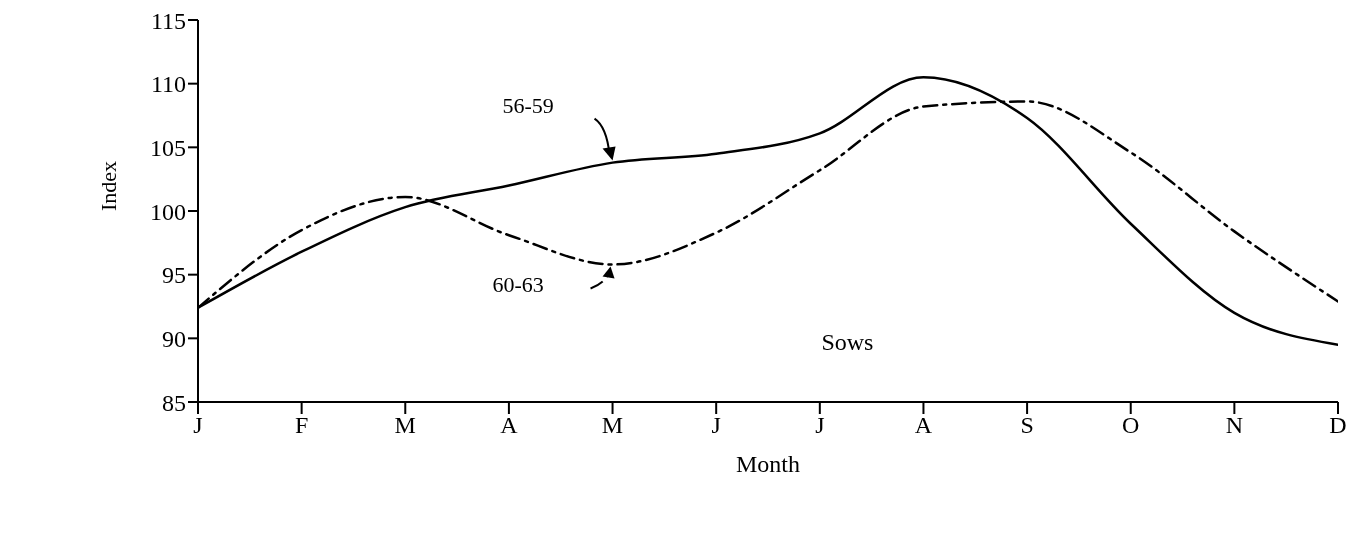  What do you see at coordinates (847, 341) in the screenshot?
I see `annotation: Sows` at bounding box center [847, 341].